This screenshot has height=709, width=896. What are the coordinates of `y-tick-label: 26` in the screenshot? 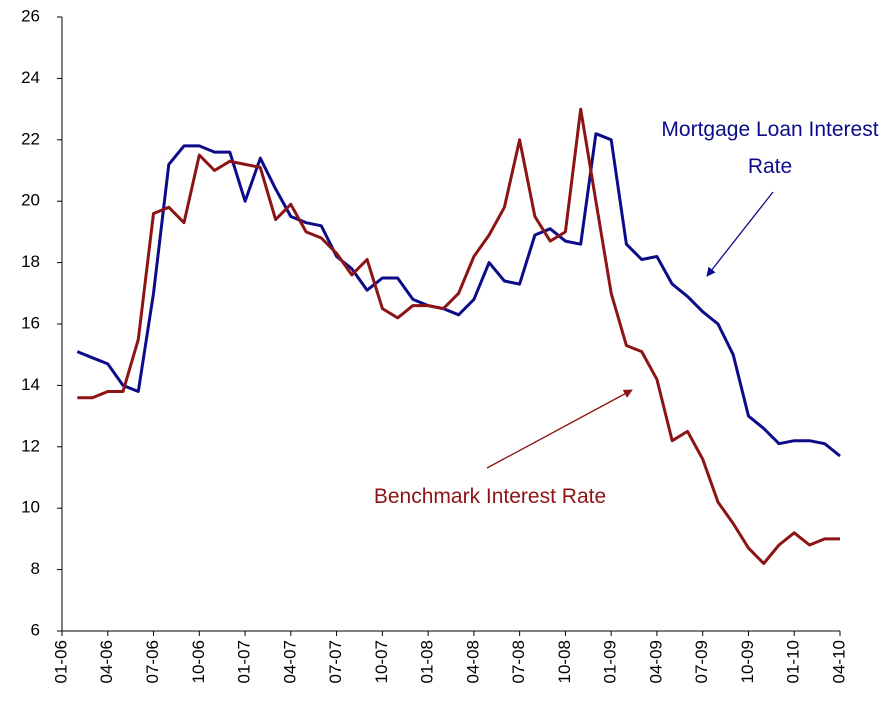 It's located at (30, 15).